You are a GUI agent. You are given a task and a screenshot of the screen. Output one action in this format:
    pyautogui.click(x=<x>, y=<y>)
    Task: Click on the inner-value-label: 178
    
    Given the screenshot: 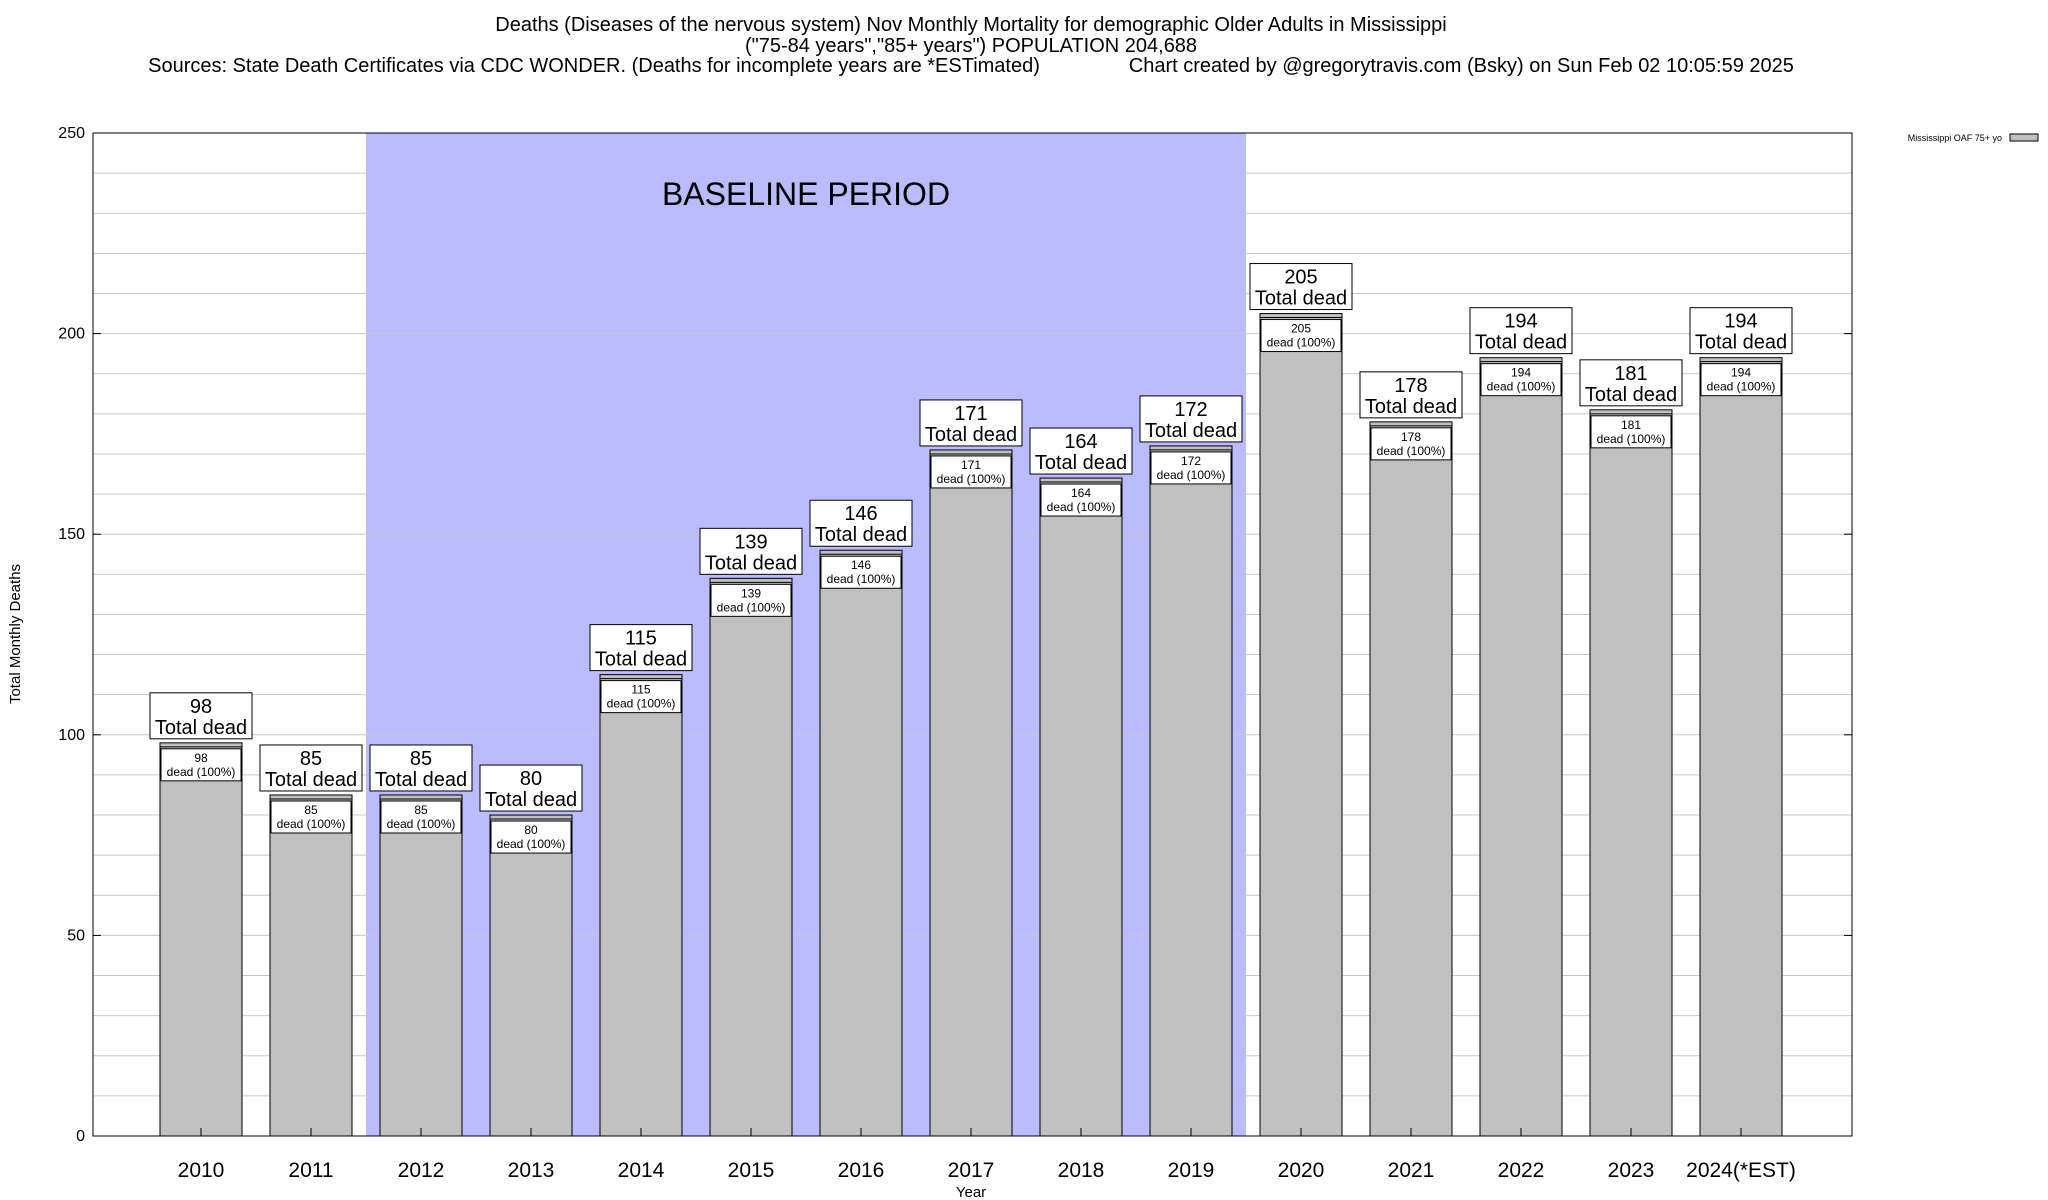 What is the action you would take?
    pyautogui.click(x=1411, y=437)
    